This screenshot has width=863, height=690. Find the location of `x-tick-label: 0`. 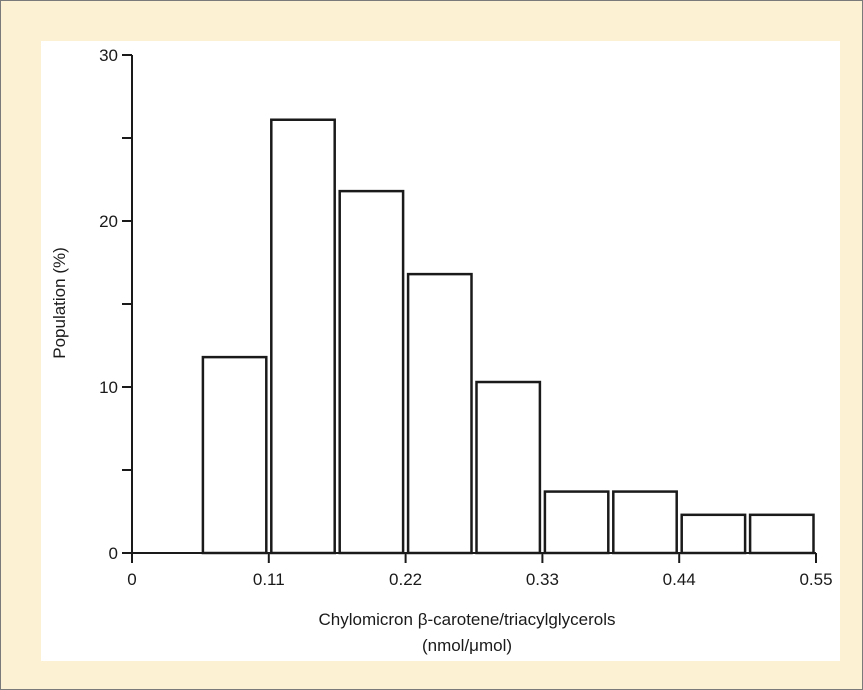

x-tick-label: 0 is located at coordinates (131, 579).